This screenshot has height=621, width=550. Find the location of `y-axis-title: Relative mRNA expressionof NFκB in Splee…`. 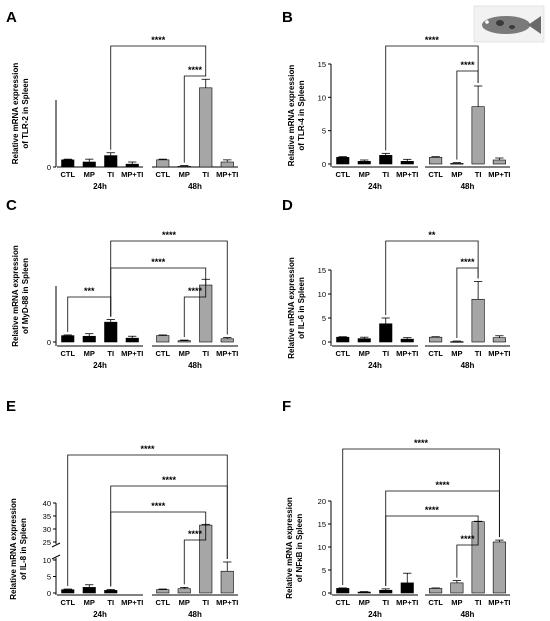

y-axis-title: Relative mRNA expressionof NFκB in Splee… is located at coordinates (294, 548).